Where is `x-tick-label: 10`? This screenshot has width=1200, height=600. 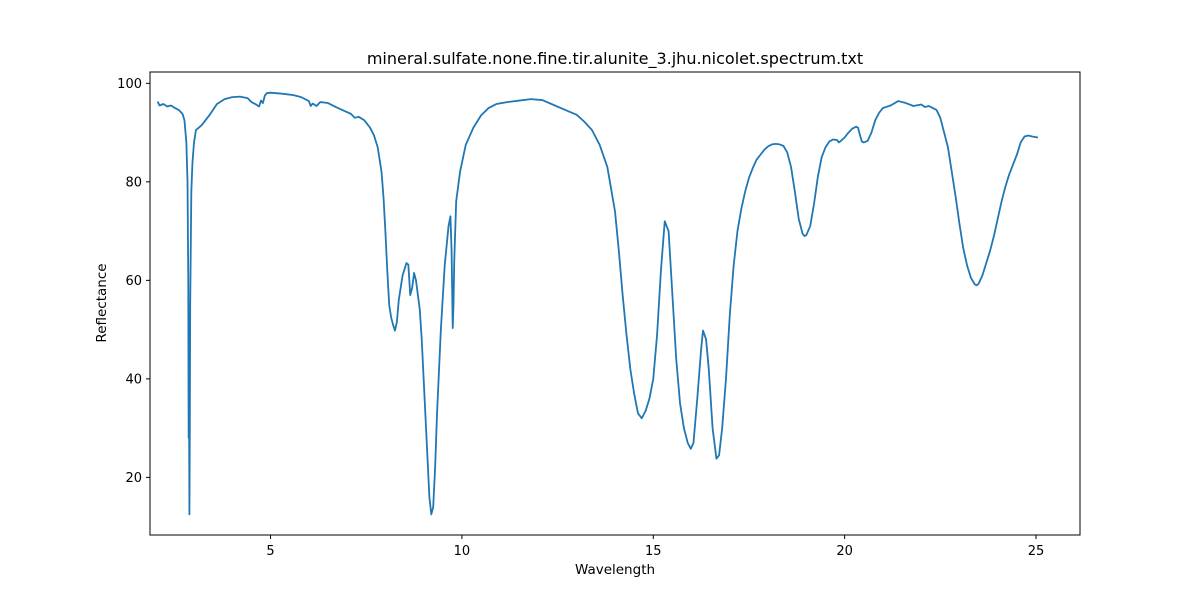 x-tick-label: 10 is located at coordinates (462, 551).